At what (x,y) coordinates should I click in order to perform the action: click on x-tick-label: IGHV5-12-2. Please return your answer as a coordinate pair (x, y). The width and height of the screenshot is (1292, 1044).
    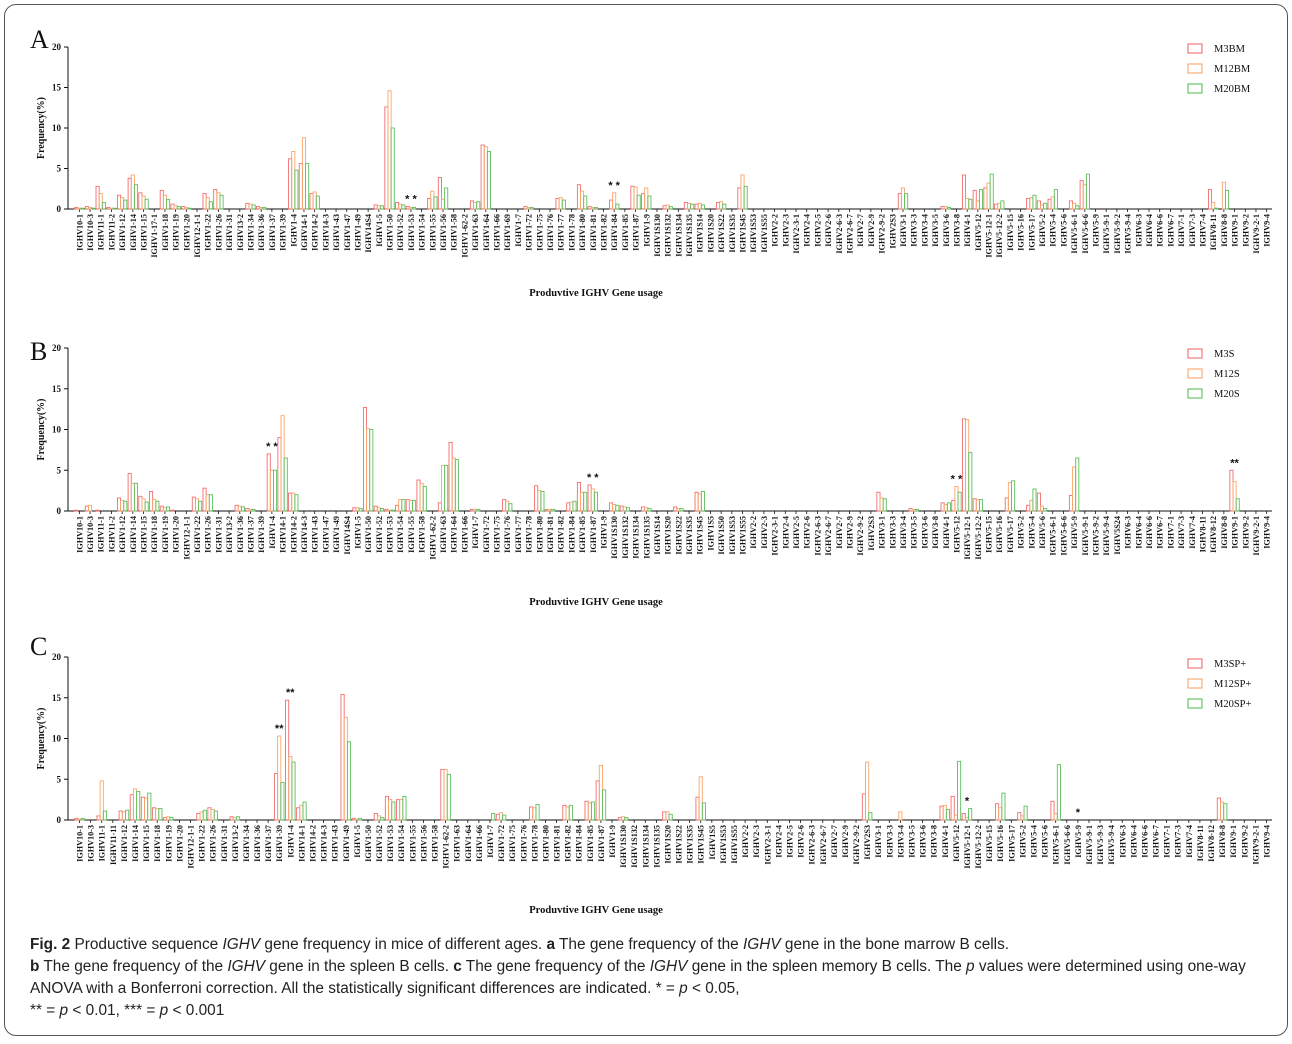
    Looking at the image, I should click on (978, 847).